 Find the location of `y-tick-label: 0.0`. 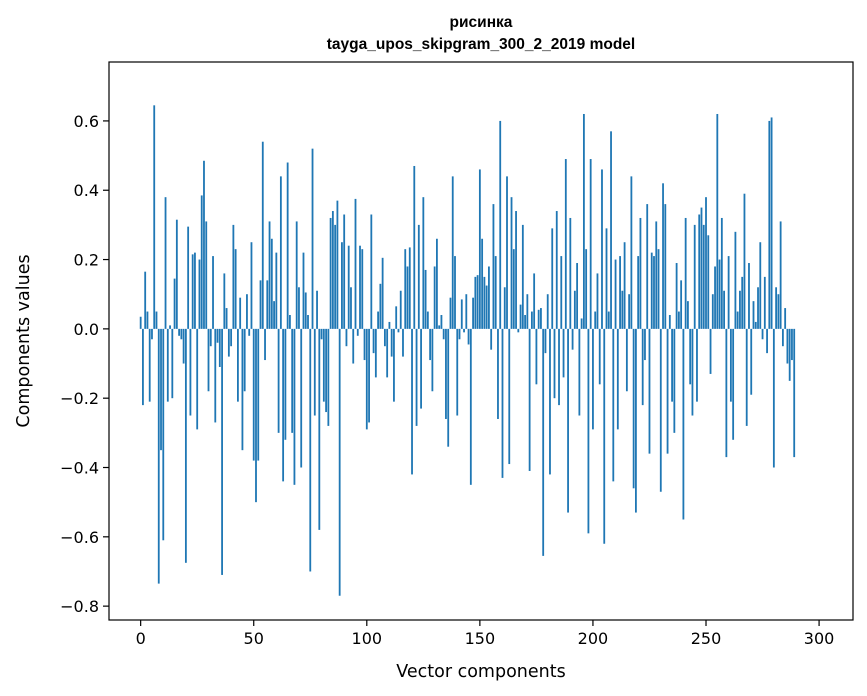

y-tick-label: 0.0 is located at coordinates (86, 329).